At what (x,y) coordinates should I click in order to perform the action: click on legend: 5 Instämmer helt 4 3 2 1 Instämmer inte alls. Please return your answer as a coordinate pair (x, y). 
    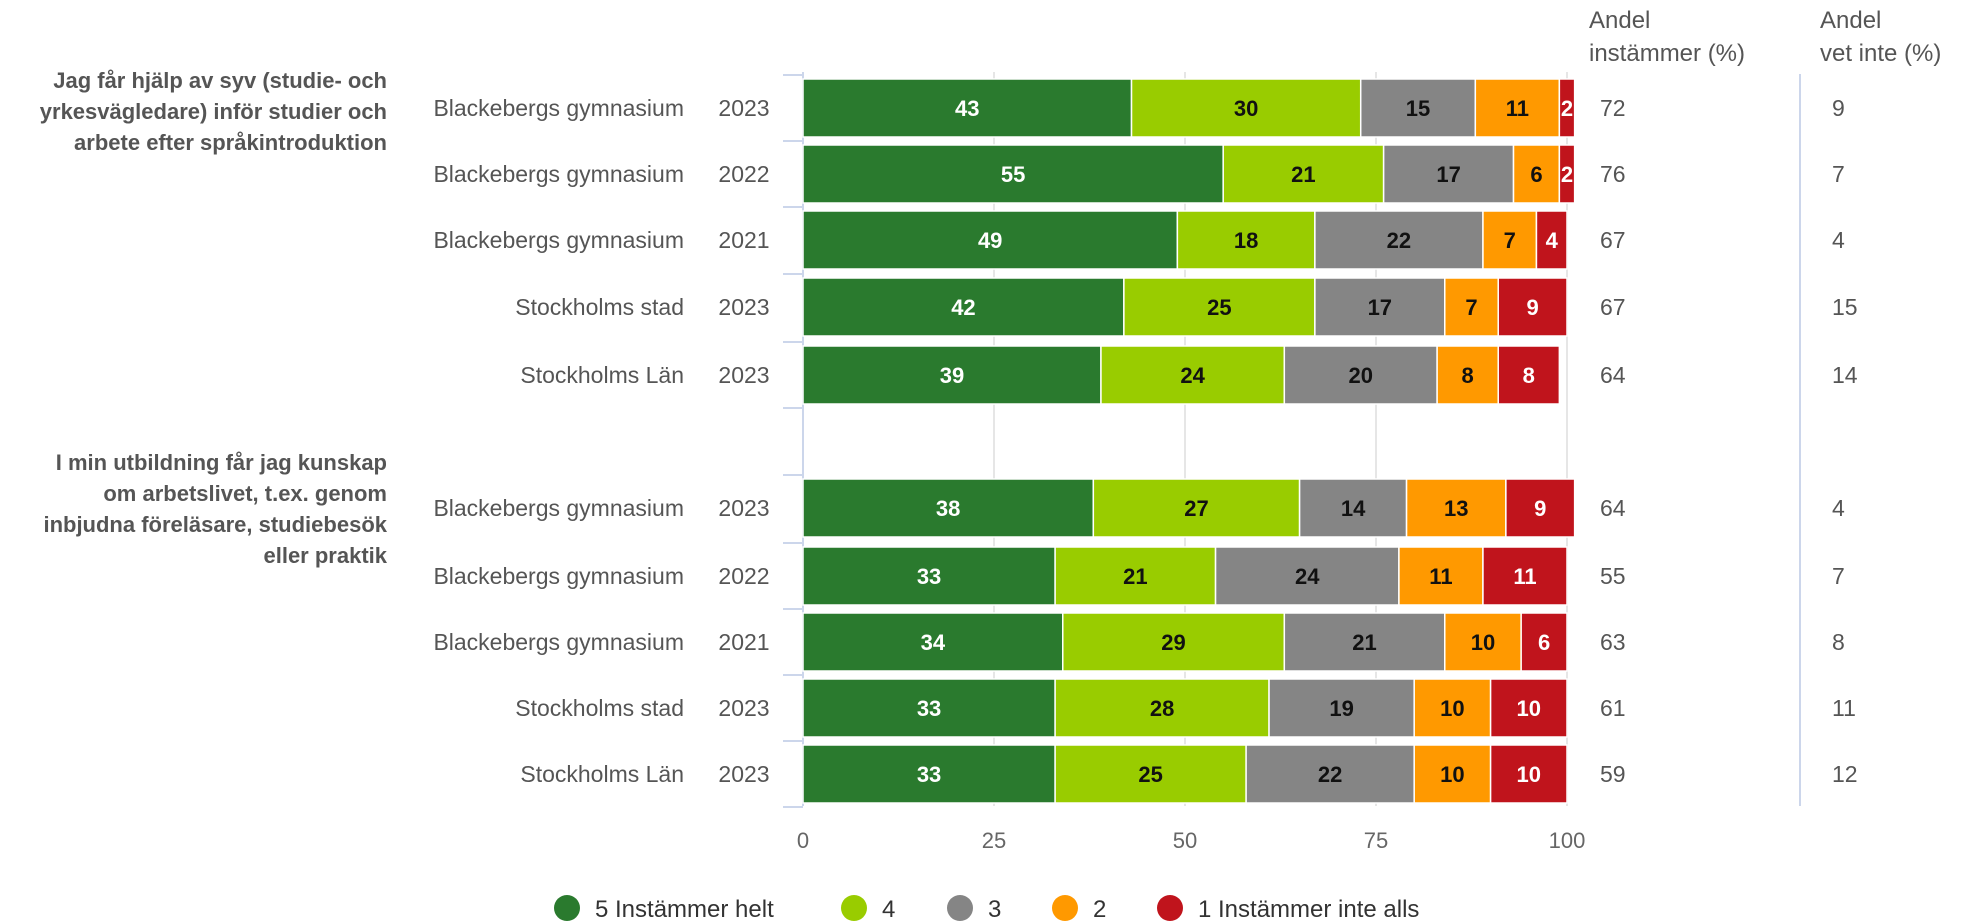
    Looking at the image, I should click on (986, 909).